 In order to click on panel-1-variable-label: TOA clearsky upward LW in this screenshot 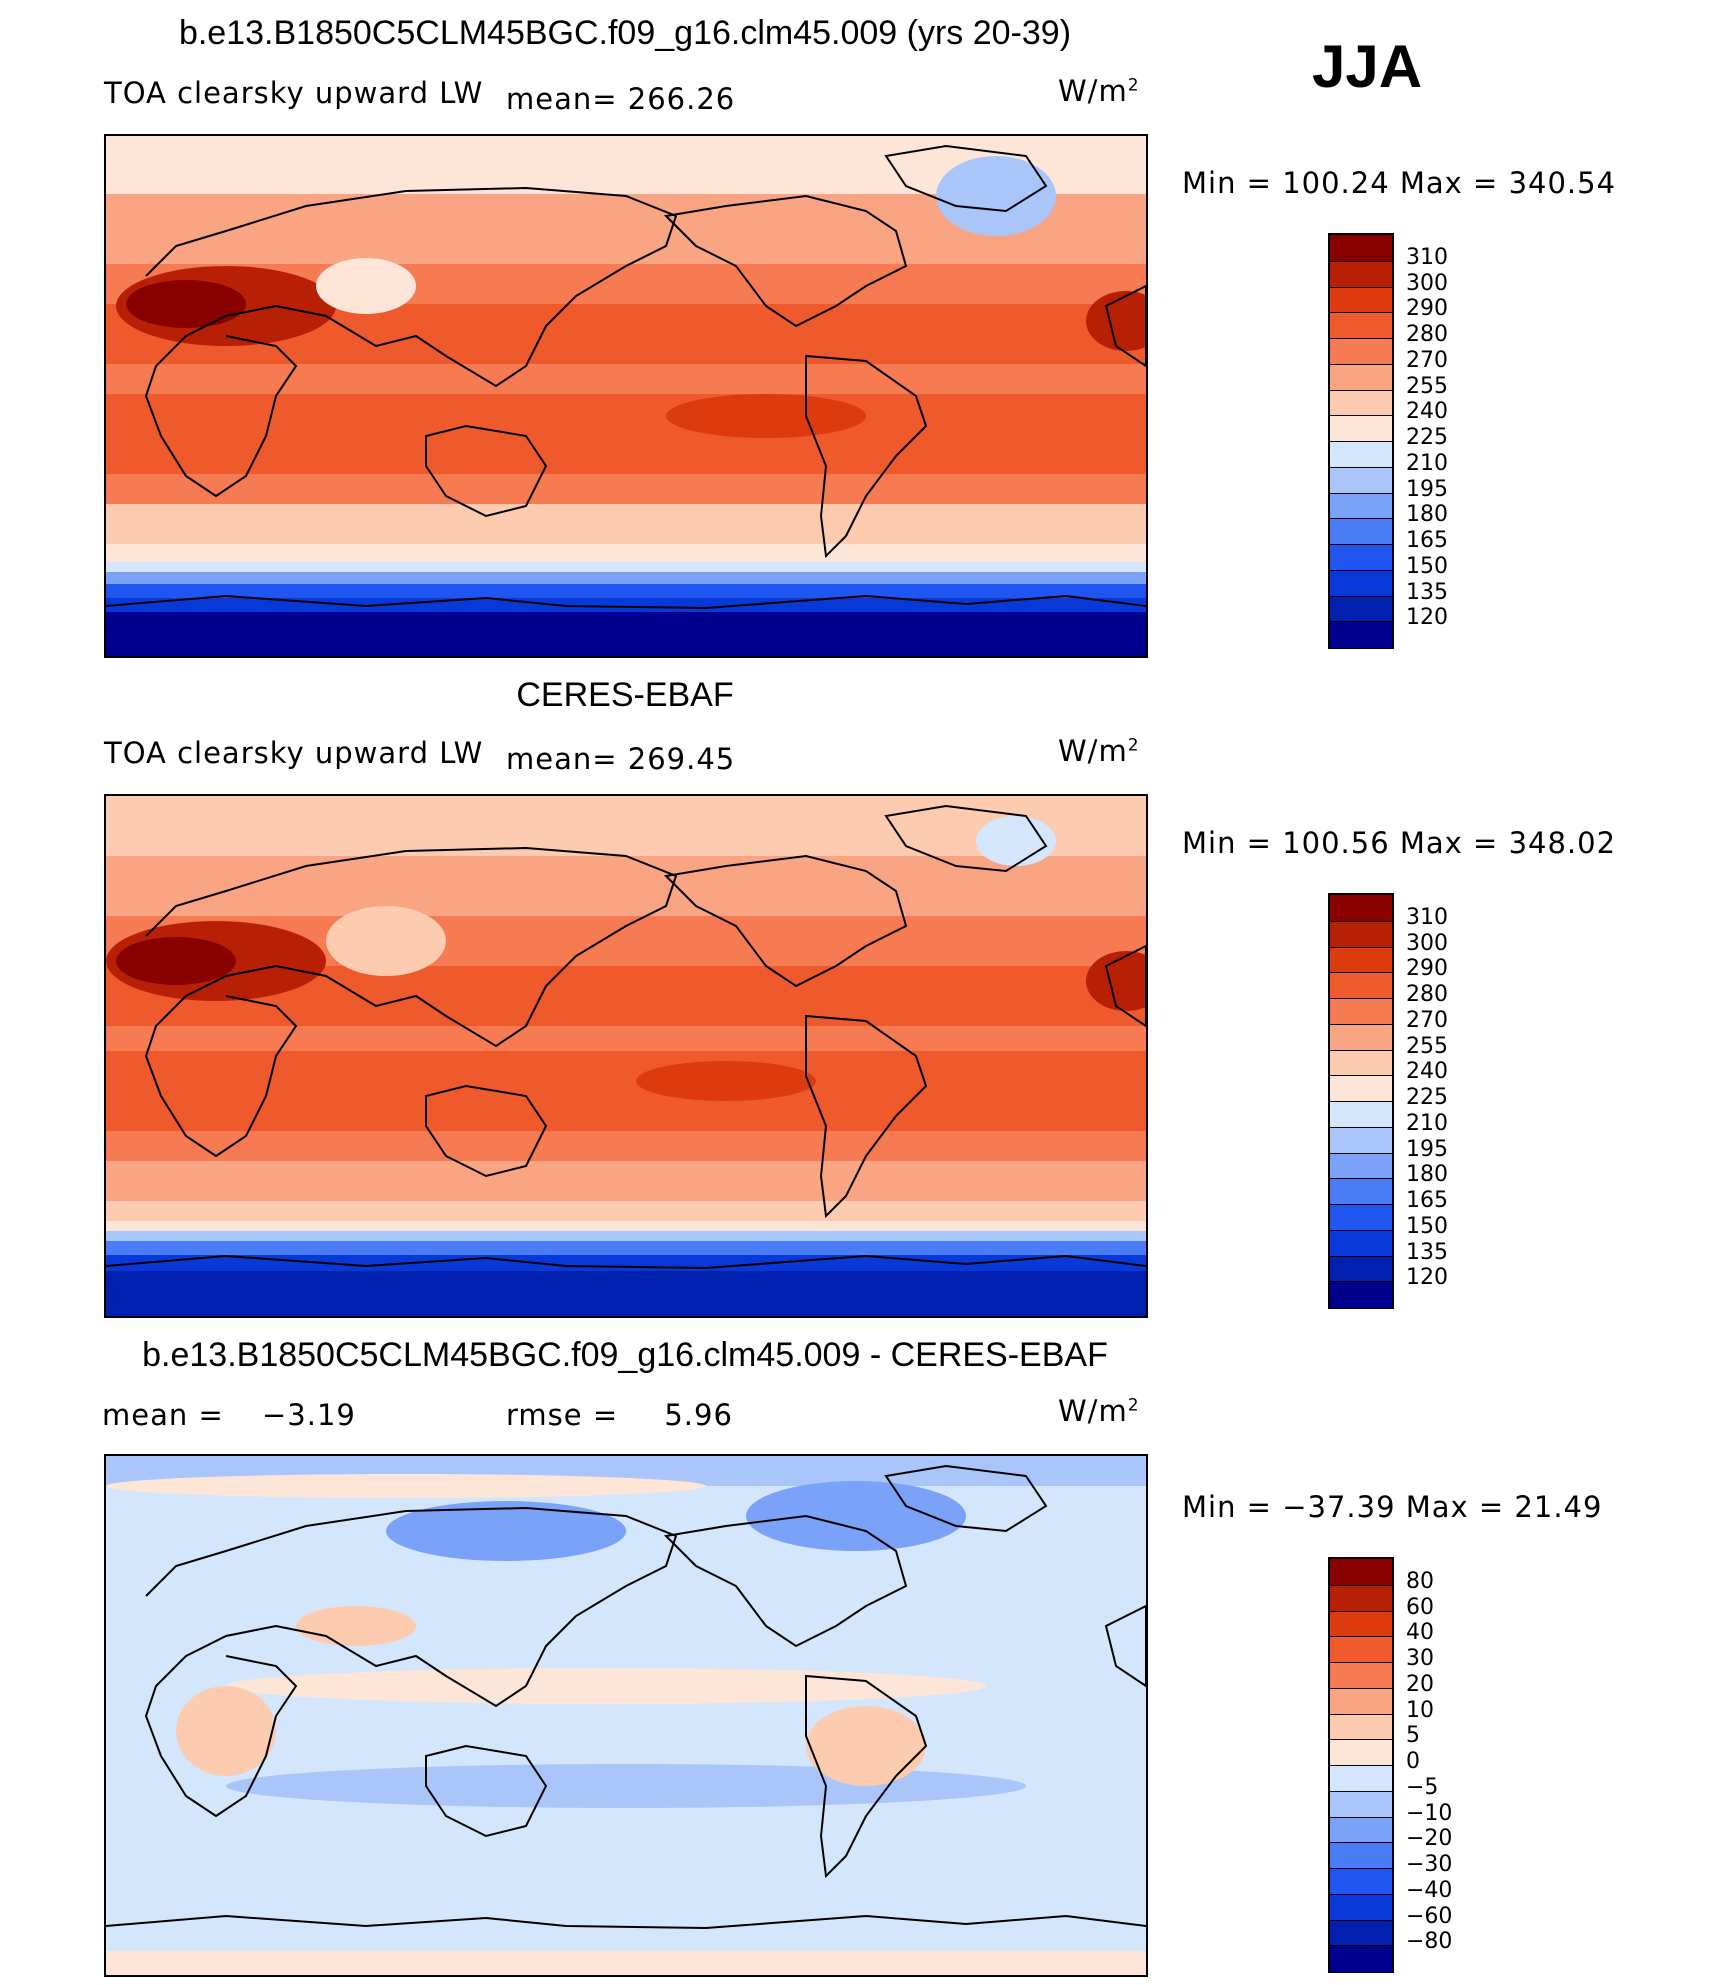, I will do `click(294, 93)`.